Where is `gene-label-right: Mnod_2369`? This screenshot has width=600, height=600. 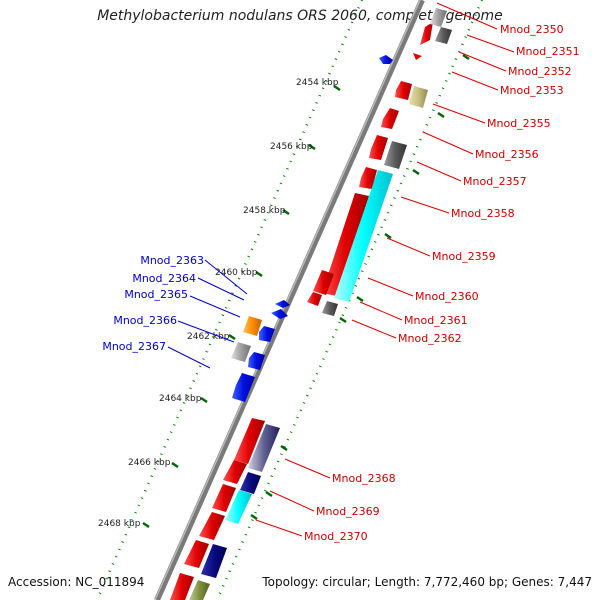
gene-label-right: Mnod_2369 is located at coordinates (348, 511).